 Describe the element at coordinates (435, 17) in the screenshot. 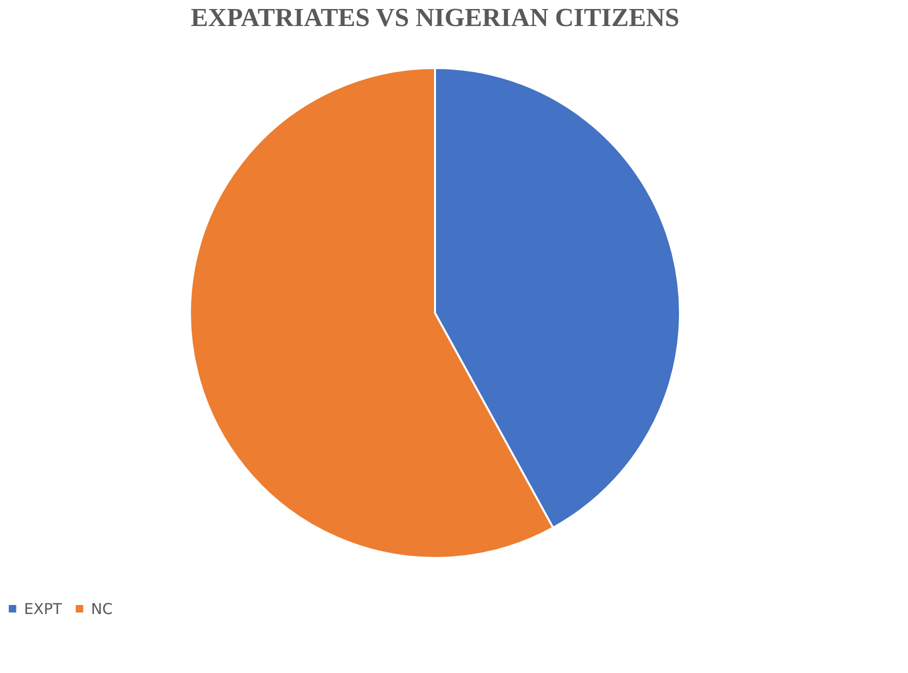

I see `chart-title: EXPATRIATES VS NIGERIAN CITIZENS` at that location.